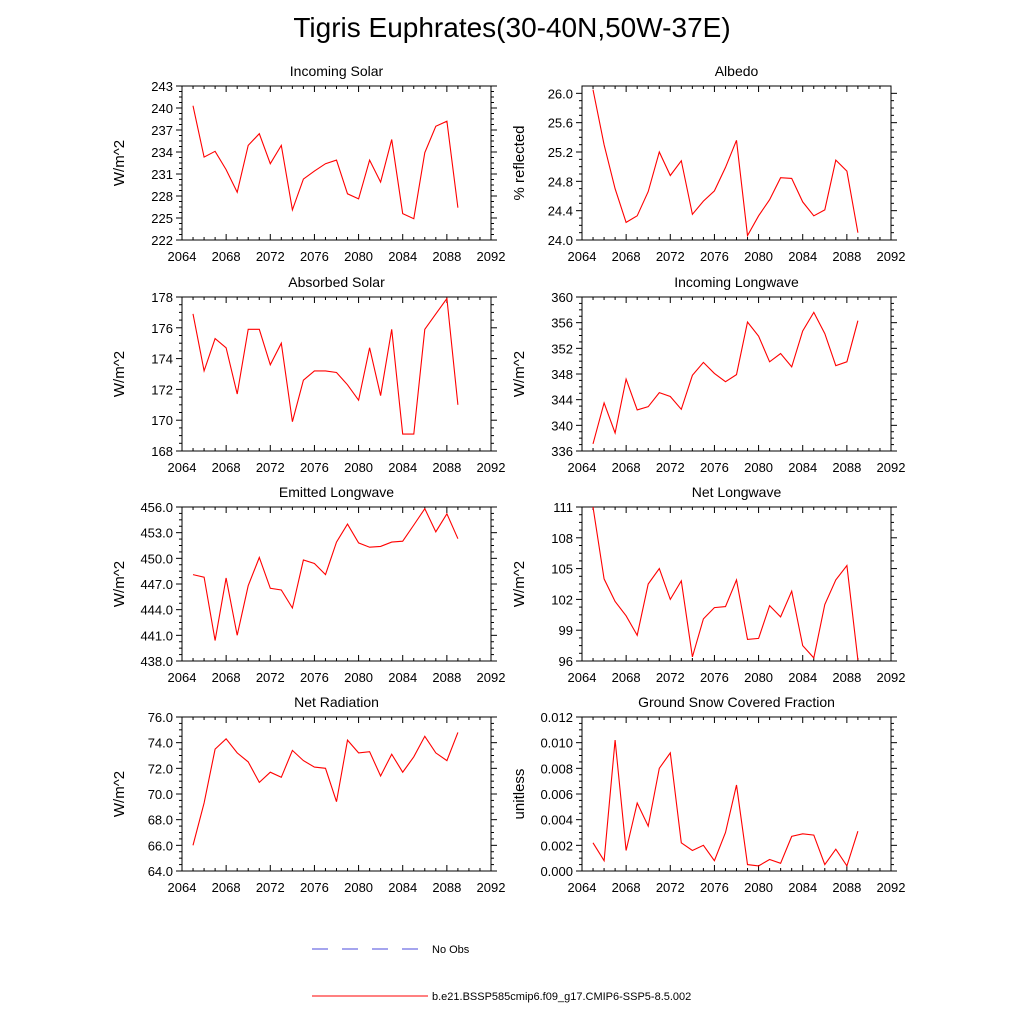 Image resolution: width=1024 pixels, height=1024 pixels. What do you see at coordinates (562, 569) in the screenshot?
I see `y-tick-label: 105` at bounding box center [562, 569].